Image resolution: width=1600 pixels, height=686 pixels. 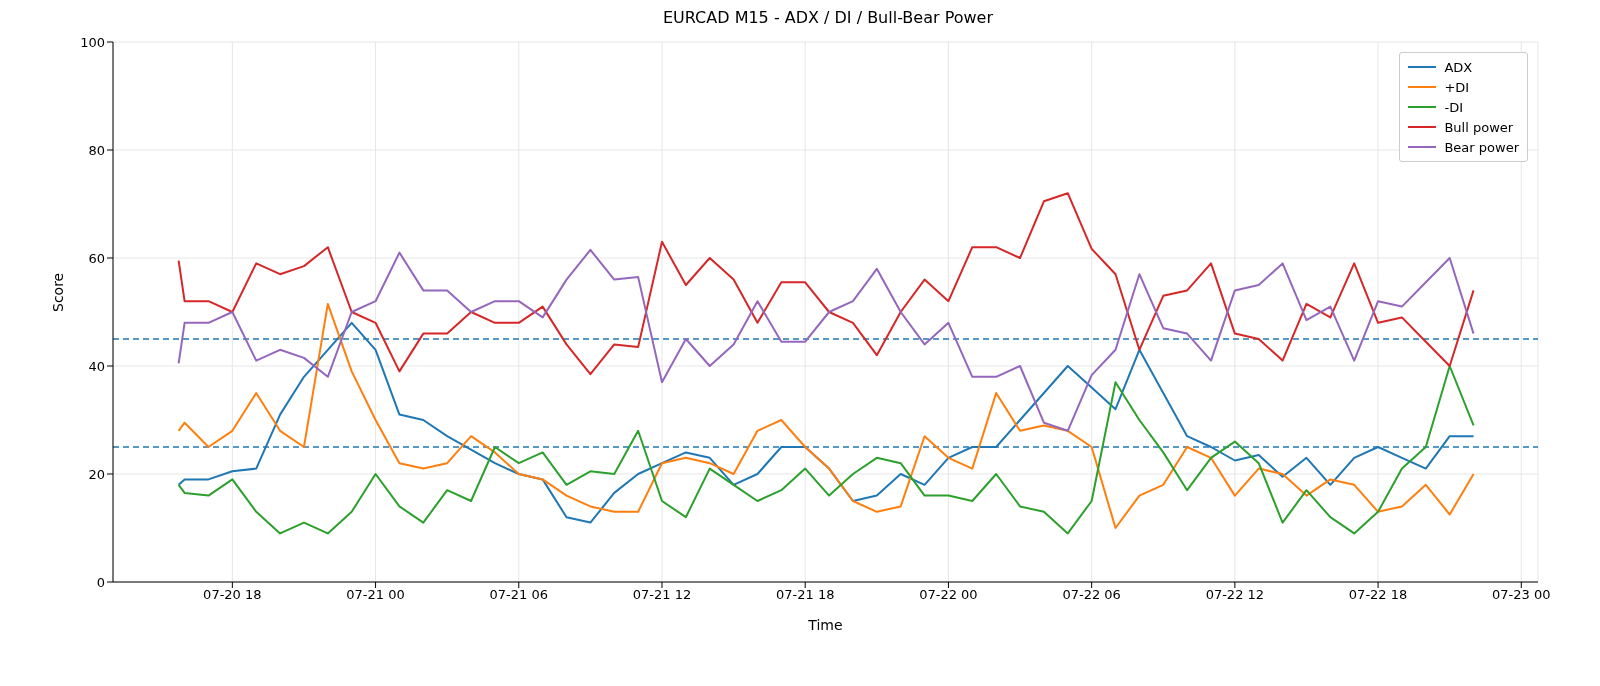 I want to click on y-tick-label: 40, so click(x=96, y=366).